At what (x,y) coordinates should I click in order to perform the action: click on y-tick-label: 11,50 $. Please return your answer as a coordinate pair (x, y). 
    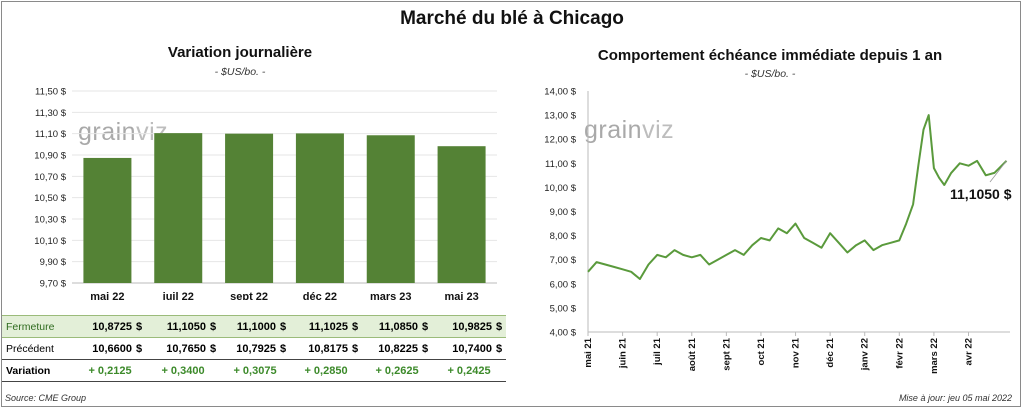
    Looking at the image, I should click on (51, 92).